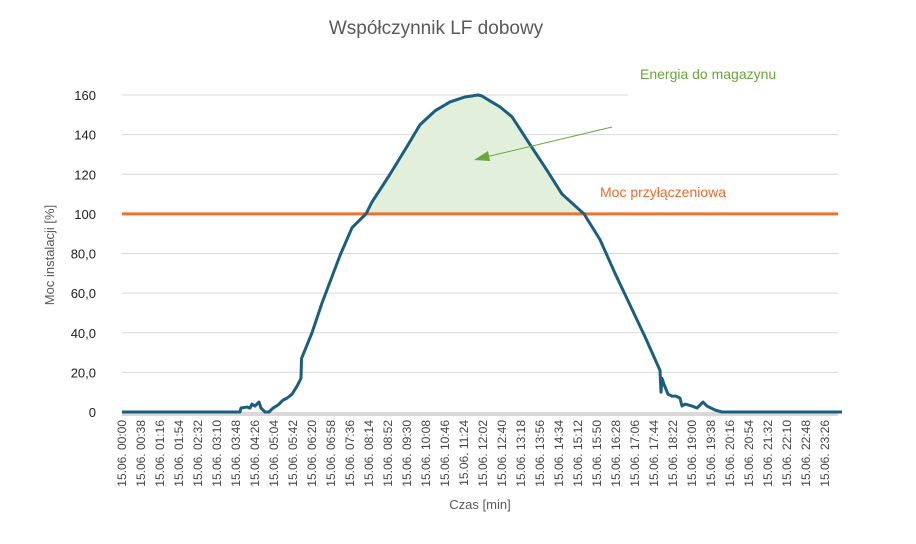 This screenshot has height=544, width=916. What do you see at coordinates (92, 412) in the screenshot?
I see `y-tick-label: 0` at bounding box center [92, 412].